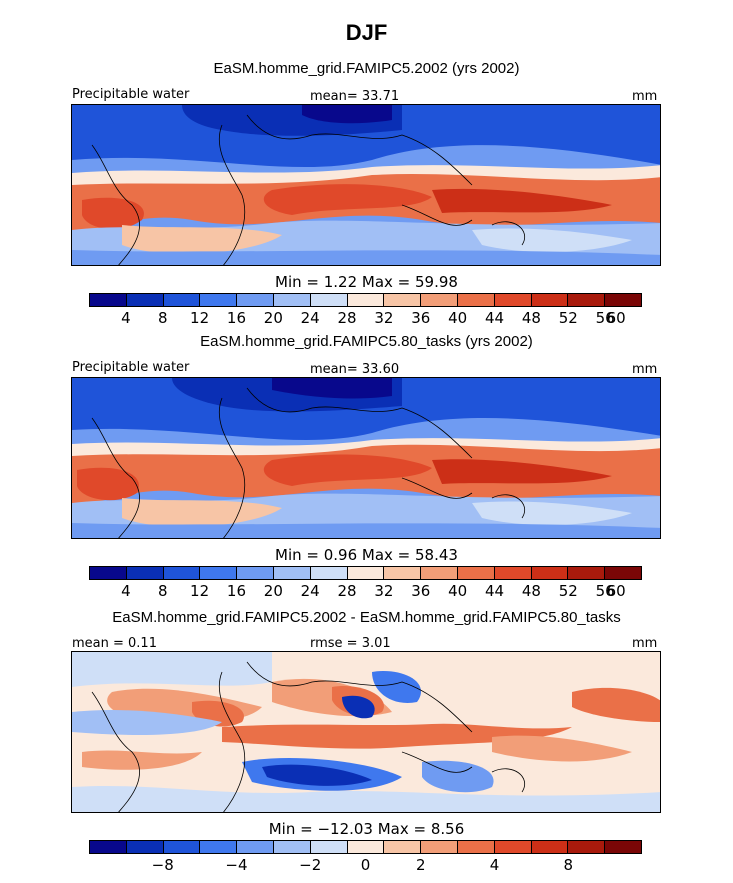 The height and width of the screenshot is (883, 733). I want to click on panel-1-colorbar, so click(365, 300).